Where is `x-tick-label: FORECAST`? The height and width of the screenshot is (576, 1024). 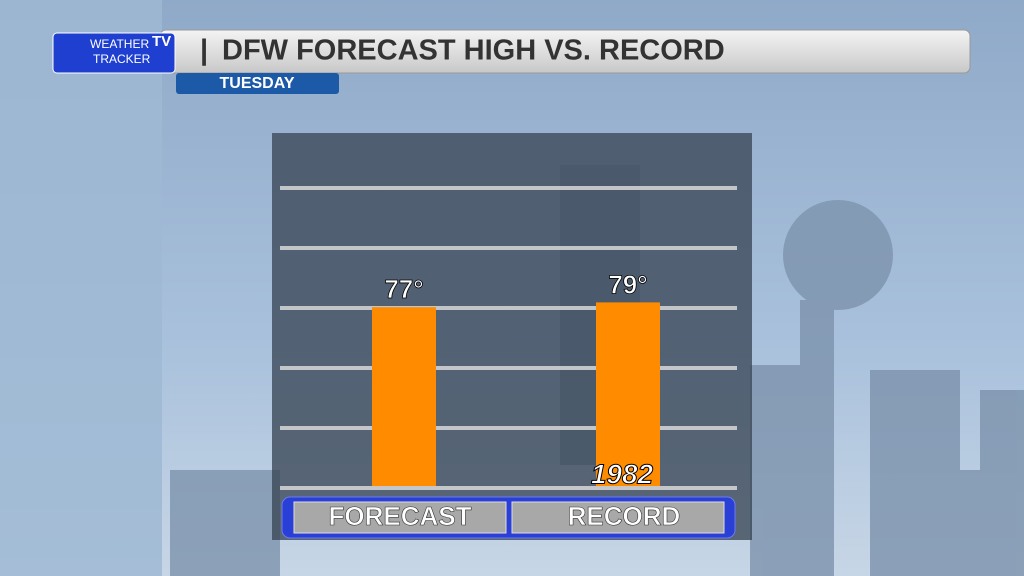 x-tick-label: FORECAST is located at coordinates (400, 516).